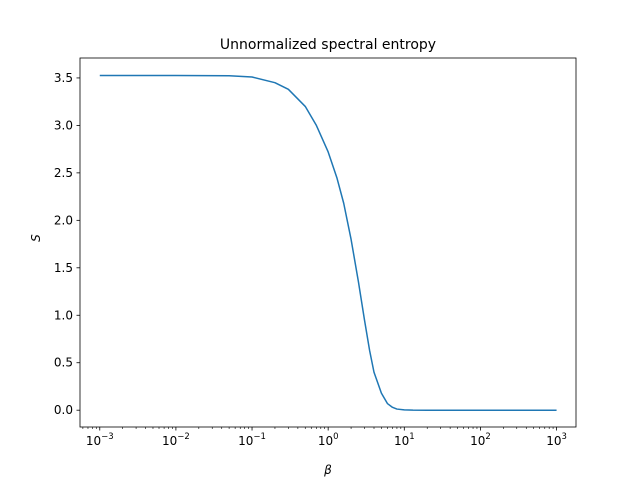  I want to click on x-tick-label-5: 10², so click(480, 440).